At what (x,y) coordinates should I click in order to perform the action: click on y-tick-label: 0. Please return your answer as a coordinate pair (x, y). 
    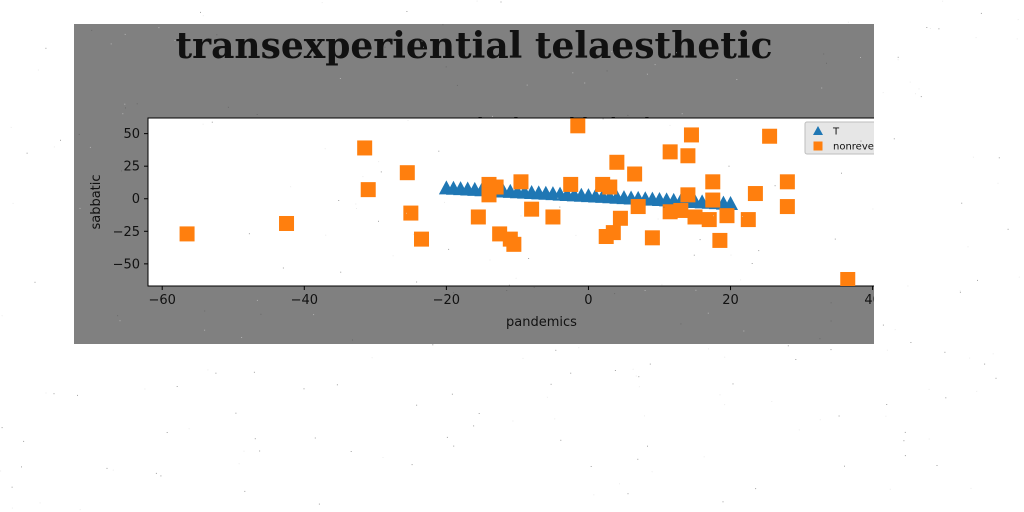
    Looking at the image, I should click on (136, 199).